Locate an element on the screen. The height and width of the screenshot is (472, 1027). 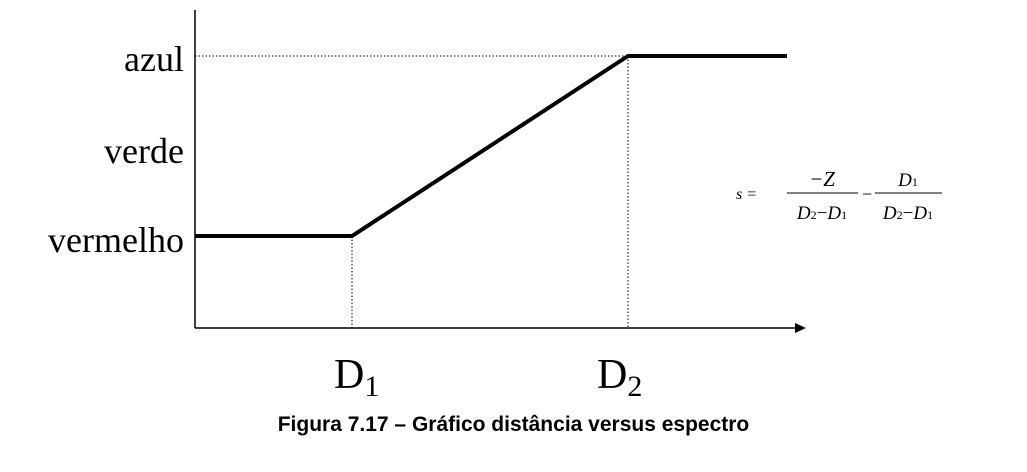
formula-lhs: s = is located at coordinates (746, 194).